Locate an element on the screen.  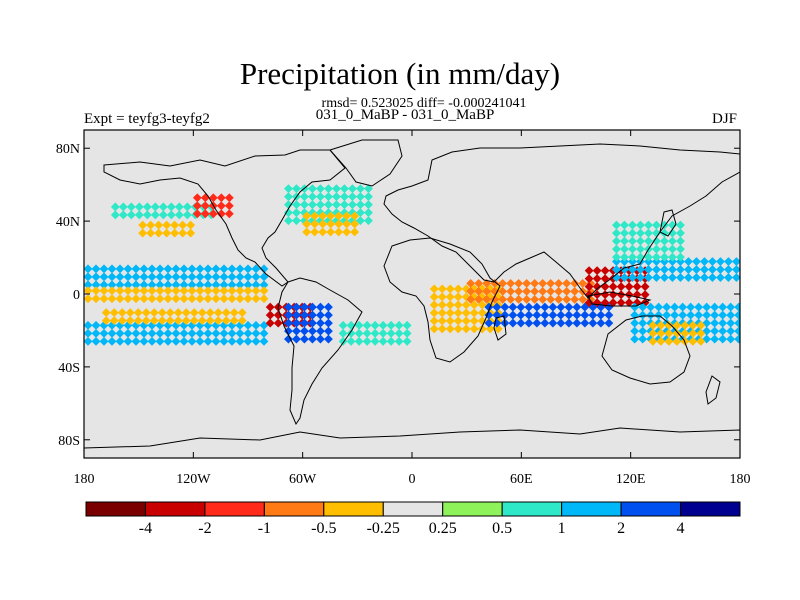
lon-tick-label: 60W is located at coordinates (303, 479).